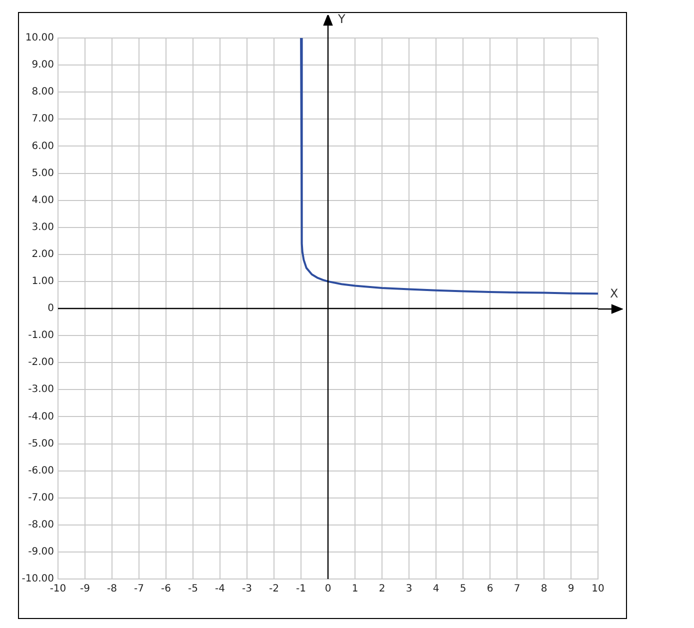  What do you see at coordinates (166, 589) in the screenshot?
I see `x-tick-label: -6` at bounding box center [166, 589].